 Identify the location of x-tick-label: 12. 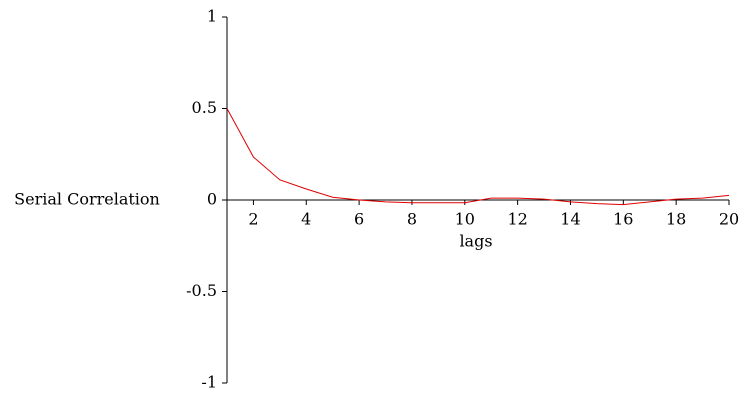
(517, 219).